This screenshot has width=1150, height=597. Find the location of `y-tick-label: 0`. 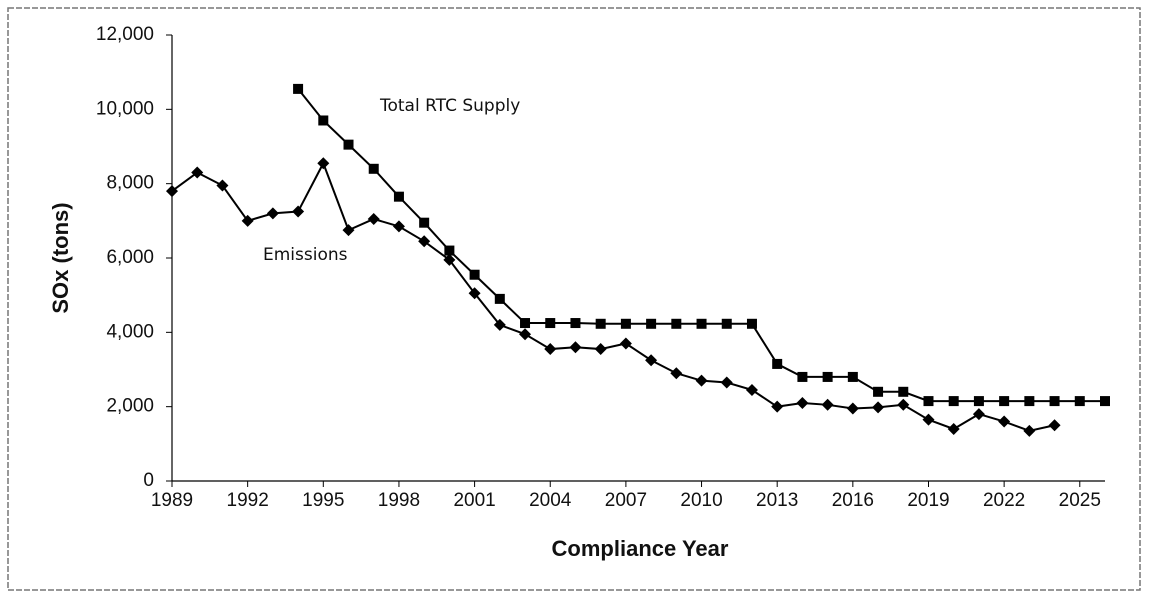

y-tick-label: 0 is located at coordinates (148, 480).